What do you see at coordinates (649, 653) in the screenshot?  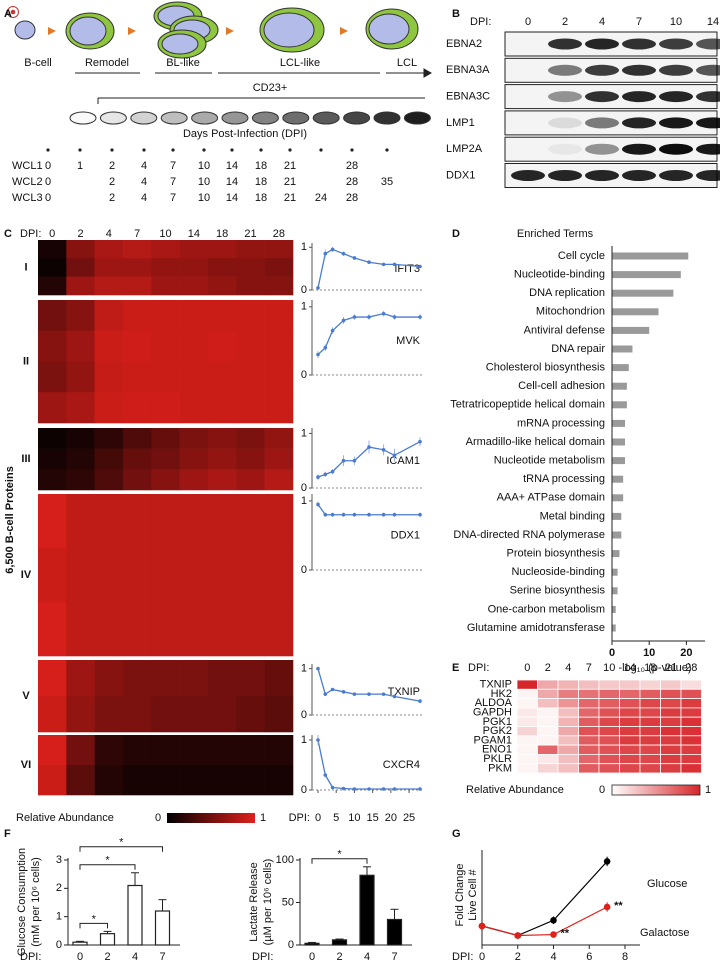 I see `x-tick-label: 10` at bounding box center [649, 653].